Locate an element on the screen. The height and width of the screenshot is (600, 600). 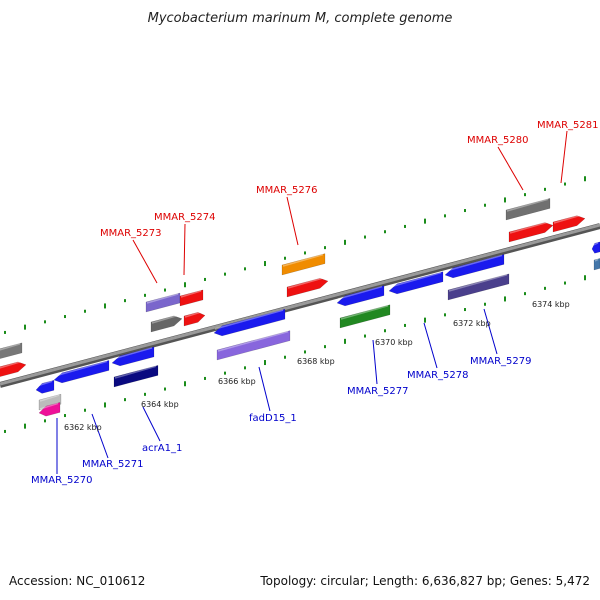
gene-label-forward: MMAR_5280 is located at coordinates (498, 140).